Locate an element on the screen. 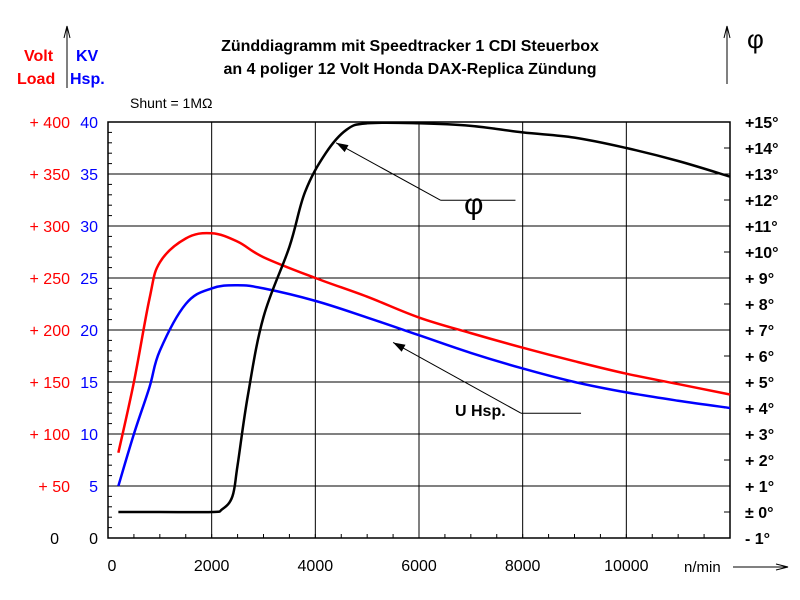 Image resolution: width=800 pixels, height=600 pixels. hsp-axis-header-top: KV is located at coordinates (87, 56).